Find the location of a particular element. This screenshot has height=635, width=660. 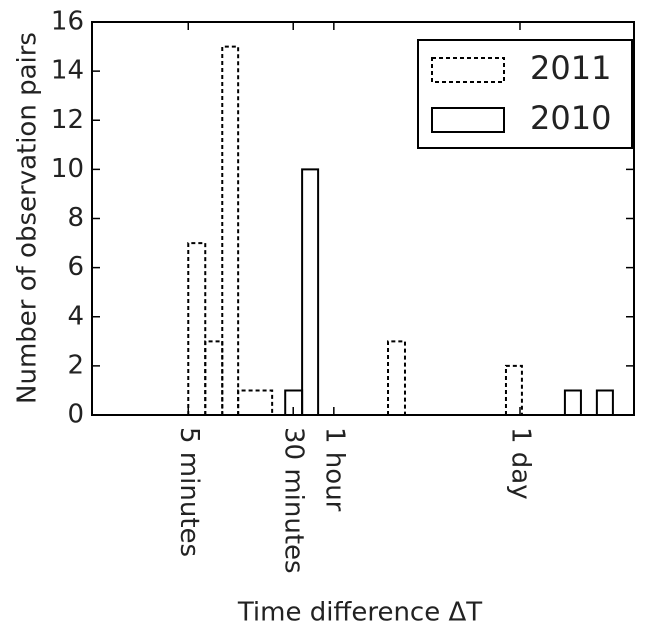

y-tick-label: 0 is located at coordinates (75, 415).